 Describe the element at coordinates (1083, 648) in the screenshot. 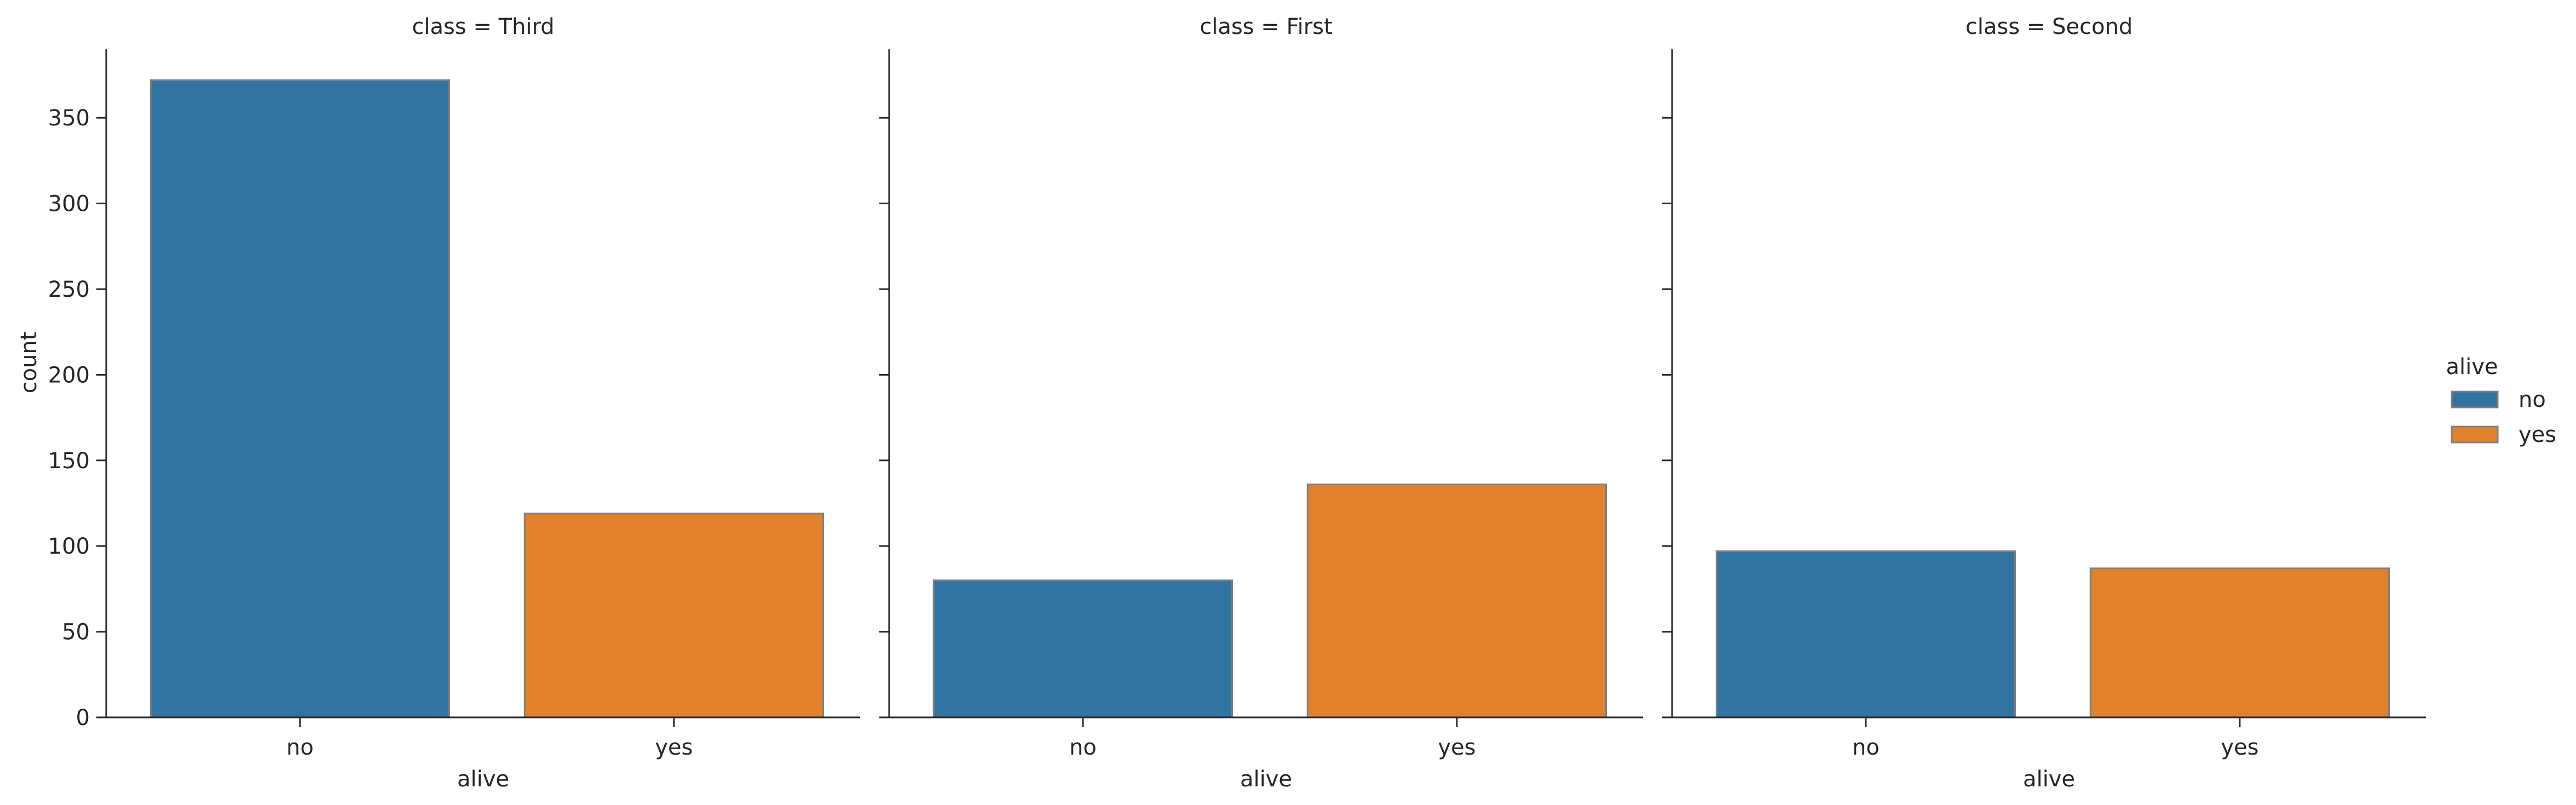

I see `bar-first-no` at that location.